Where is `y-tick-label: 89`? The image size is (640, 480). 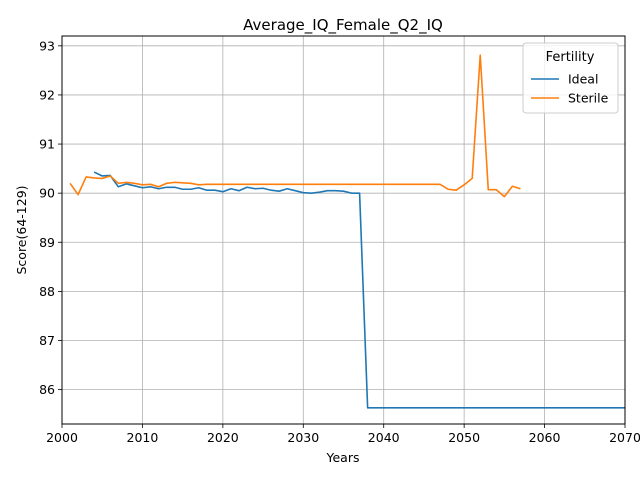
y-tick-label: 89 is located at coordinates (47, 242).